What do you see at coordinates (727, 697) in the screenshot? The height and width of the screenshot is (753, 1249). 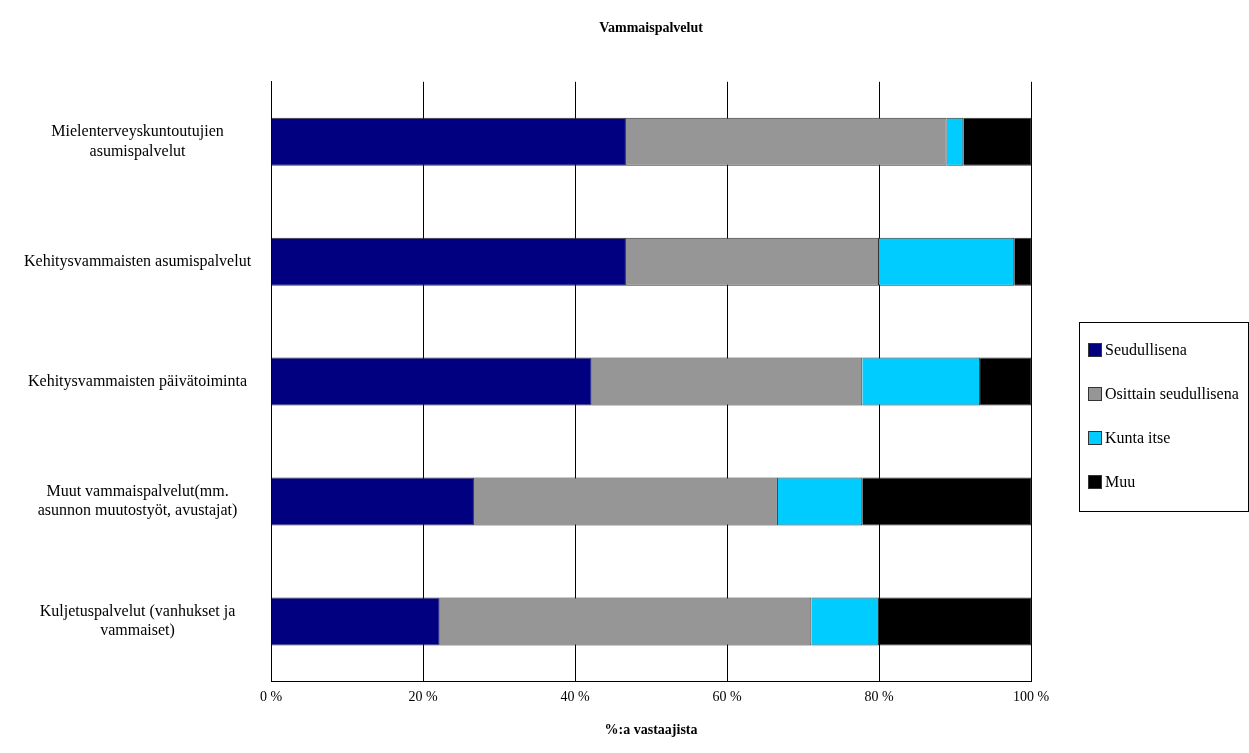 I see `x-tick-label: 60 %` at bounding box center [727, 697].